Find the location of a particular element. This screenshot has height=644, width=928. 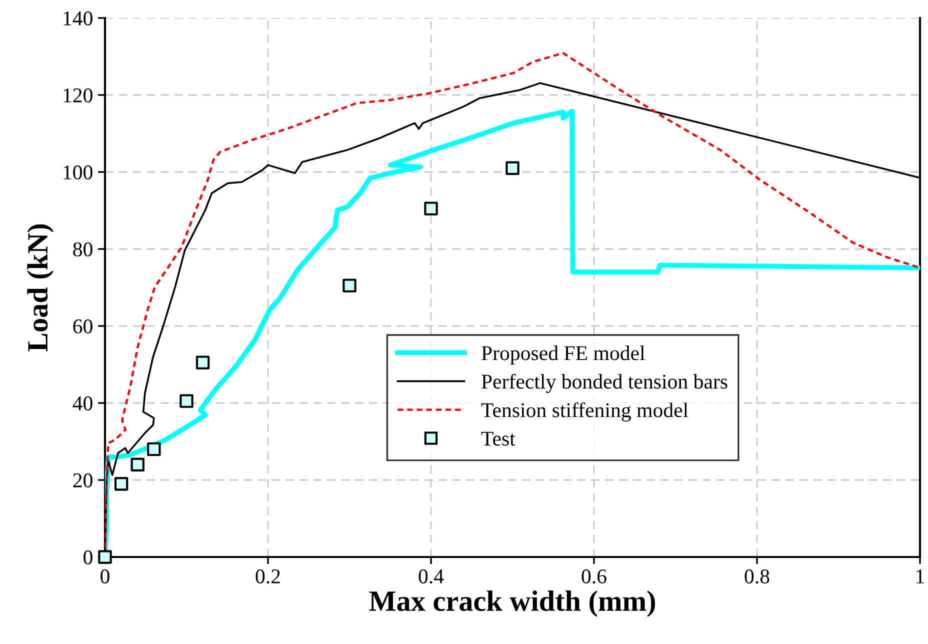

y-tick-label: 100 is located at coordinates (78, 172).